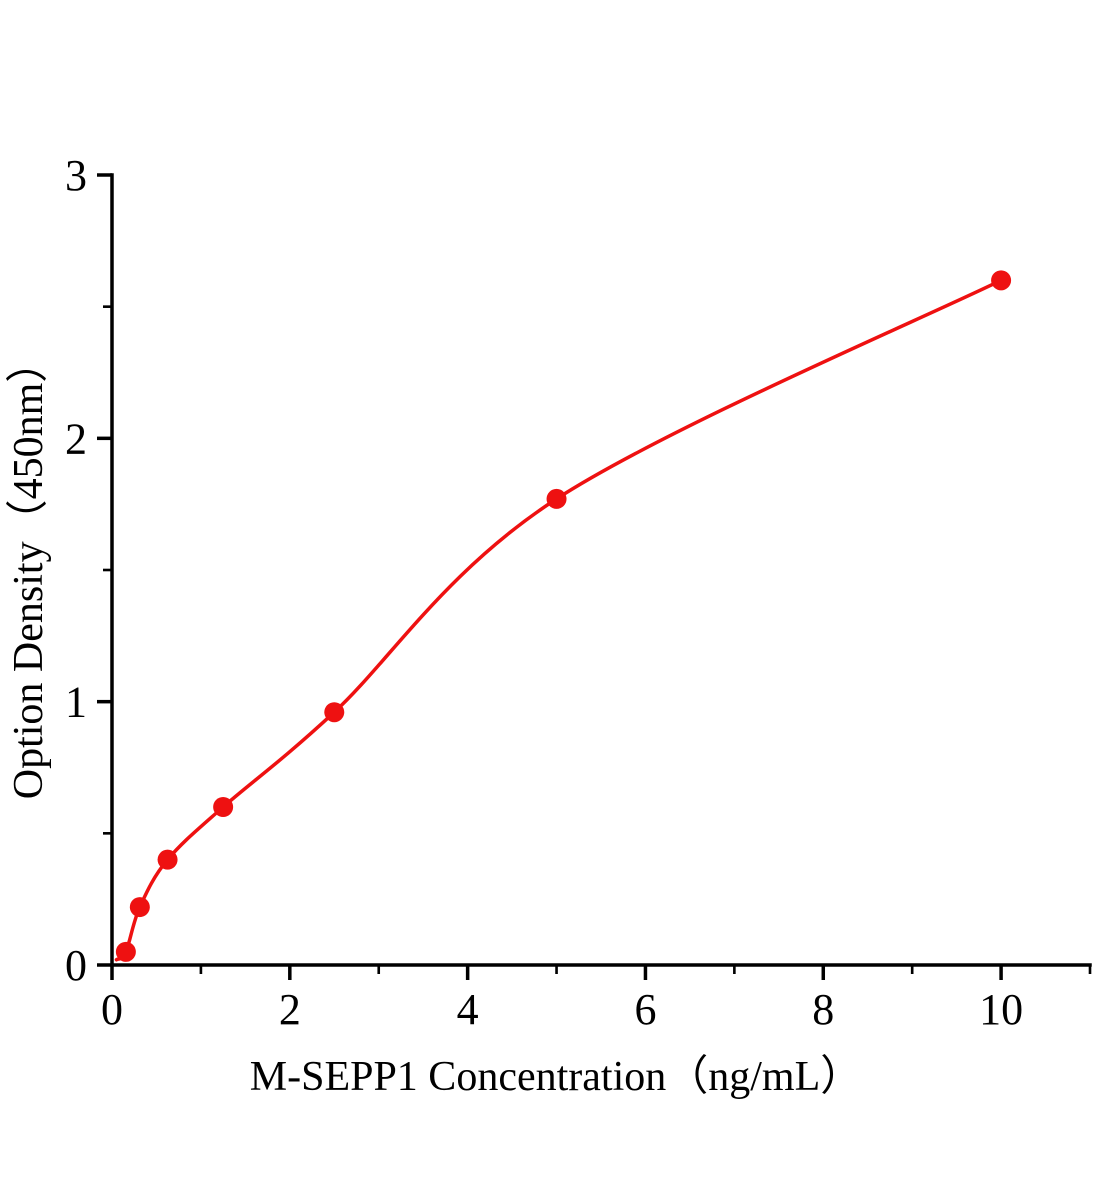 This screenshot has width=1104, height=1200. What do you see at coordinates (76, 702) in the screenshot?
I see `y-tick-label: 1` at bounding box center [76, 702].